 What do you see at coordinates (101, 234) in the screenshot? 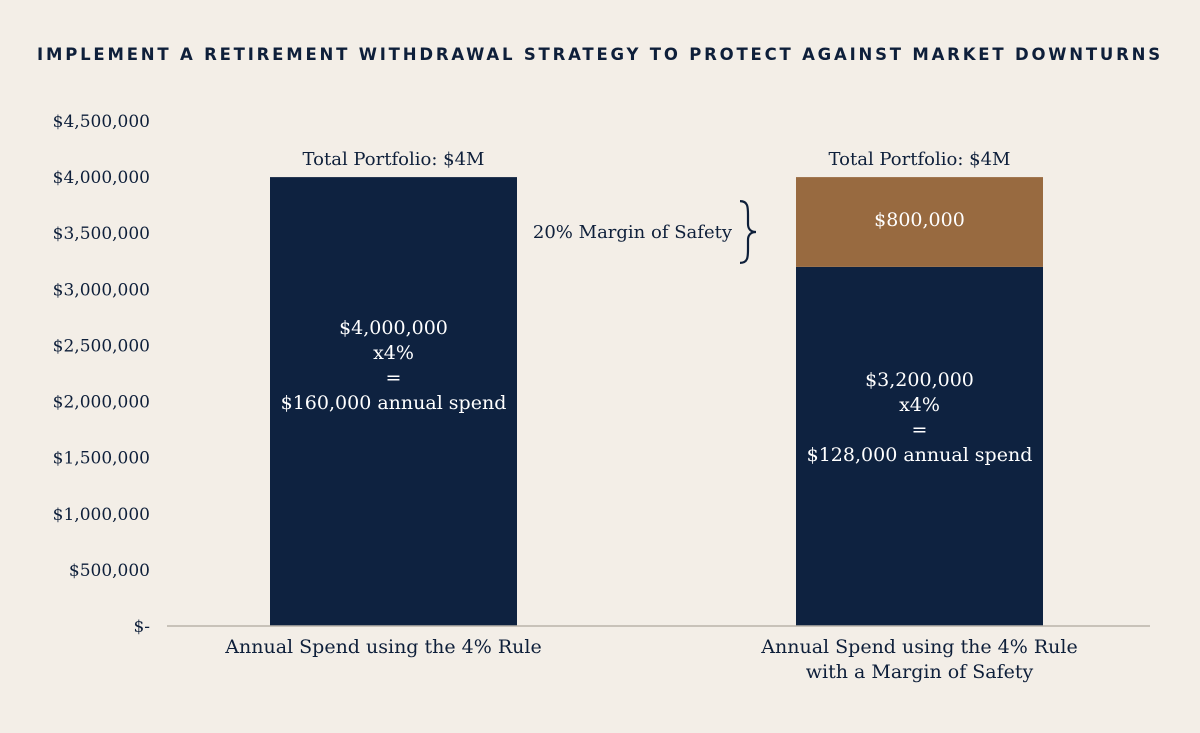
I see `y-tick-label: $3,500,000` at bounding box center [101, 234].